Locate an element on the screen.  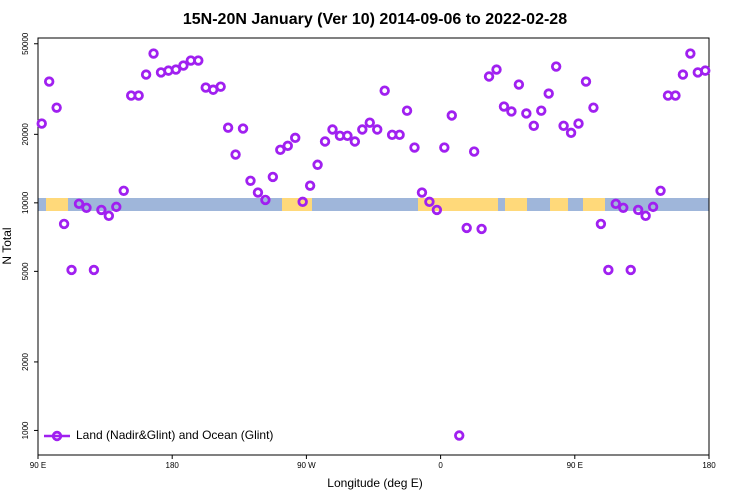
y-tick-label: 5000 is located at coordinates (25, 271).